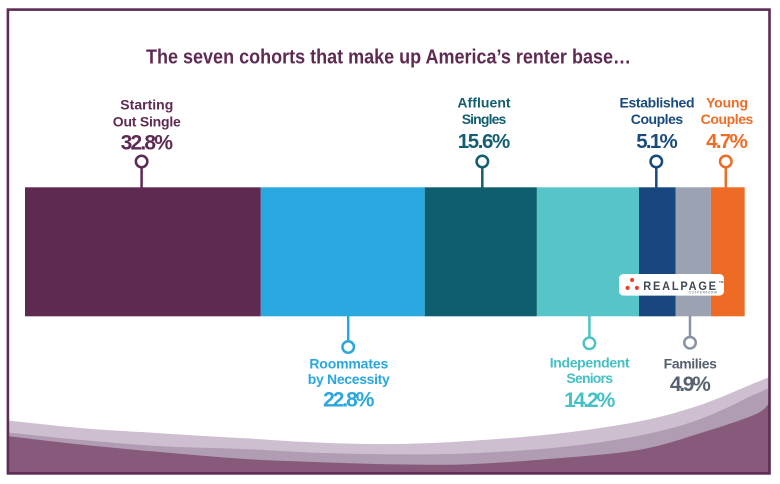 This screenshot has height=484, width=780. I want to click on svg-text: 4.9%, so click(690, 384).